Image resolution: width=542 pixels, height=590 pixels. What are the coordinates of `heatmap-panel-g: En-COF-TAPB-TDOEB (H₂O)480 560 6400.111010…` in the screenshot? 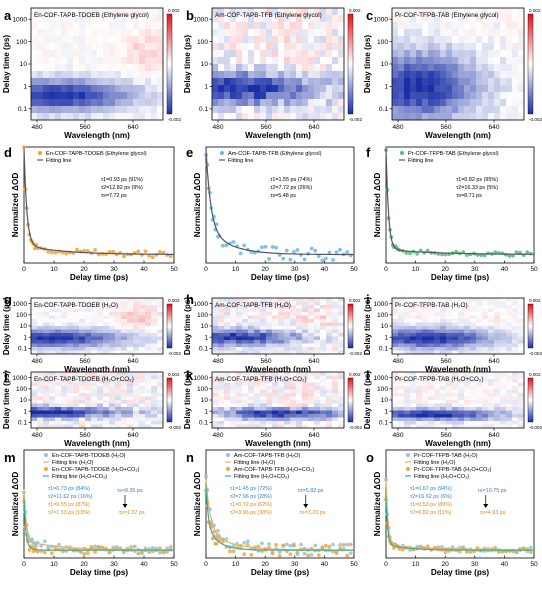 It's located at (91, 335).